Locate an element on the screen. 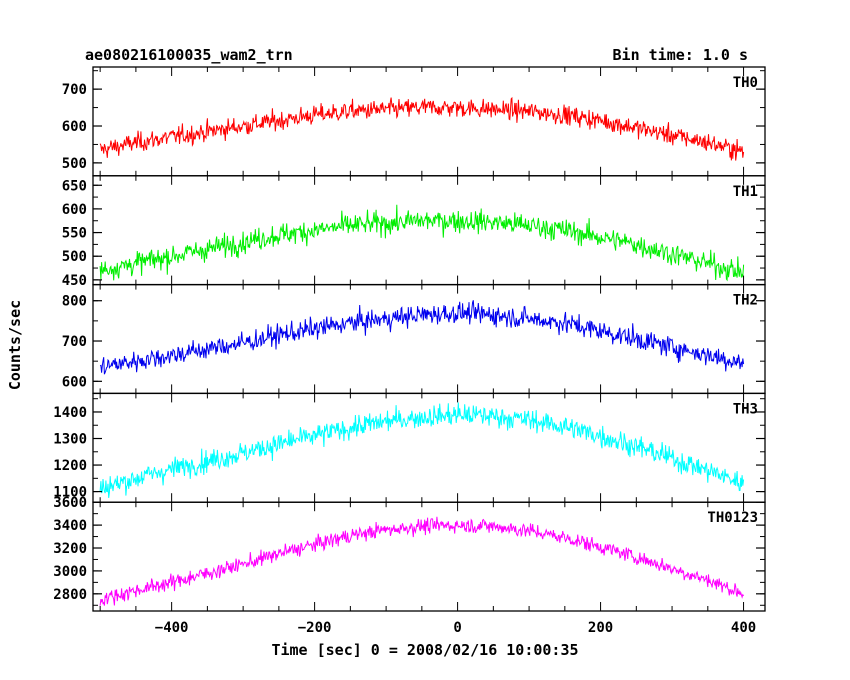  x-tick-label: 0 is located at coordinates (457, 628).